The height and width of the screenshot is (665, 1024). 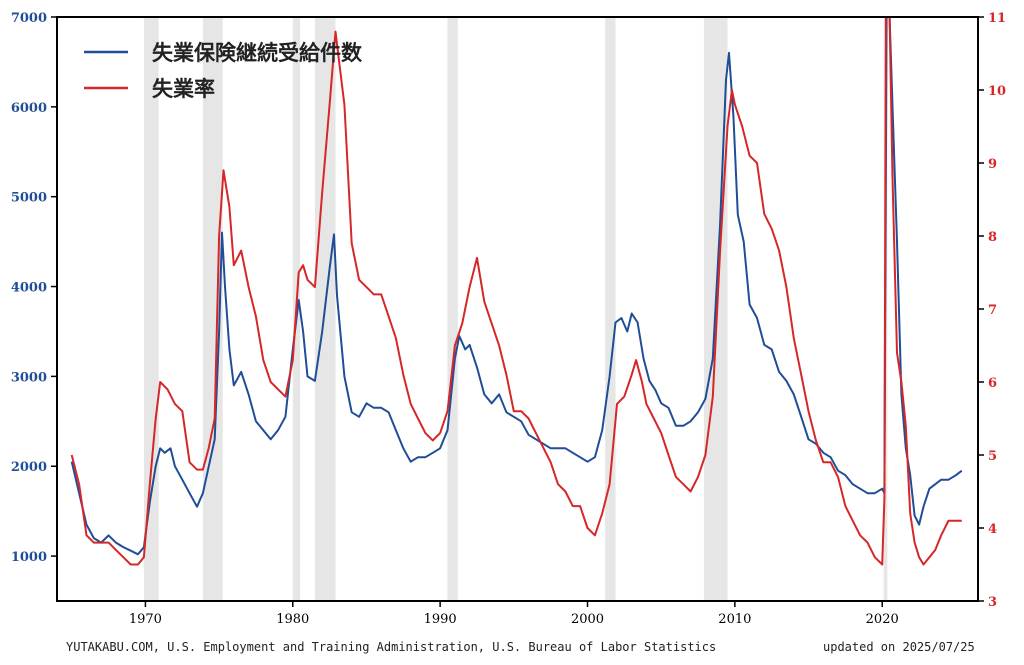 I want to click on y-left-tick-label: 5000, so click(x=29, y=198).